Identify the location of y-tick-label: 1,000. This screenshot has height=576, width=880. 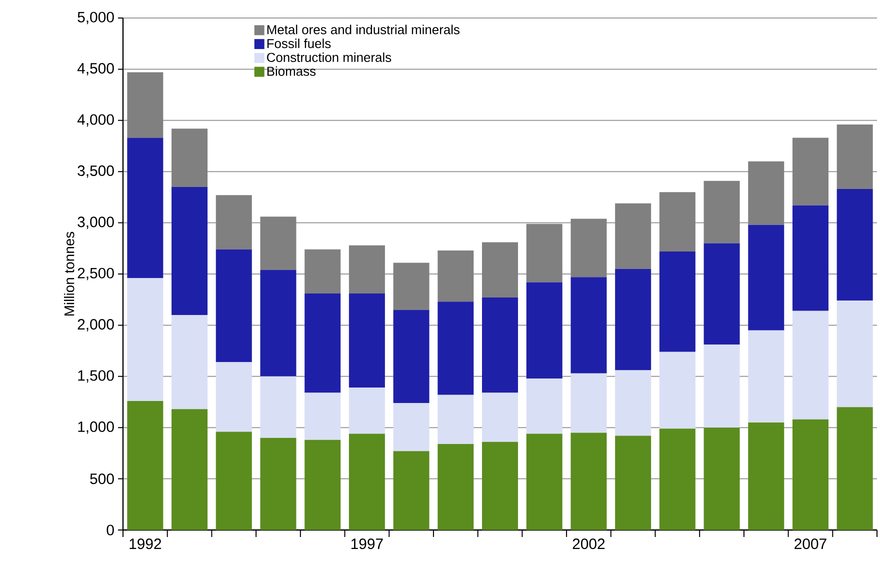
(96, 427).